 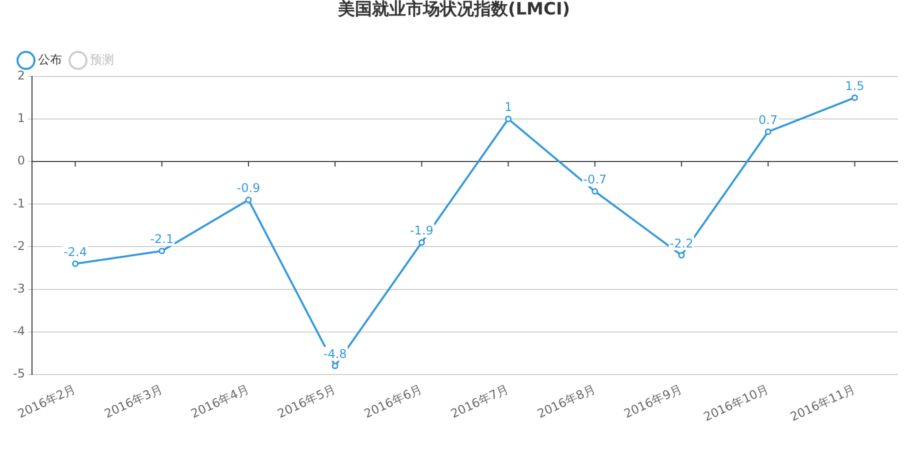 I want to click on y-tick-label: 2, so click(x=21, y=75).